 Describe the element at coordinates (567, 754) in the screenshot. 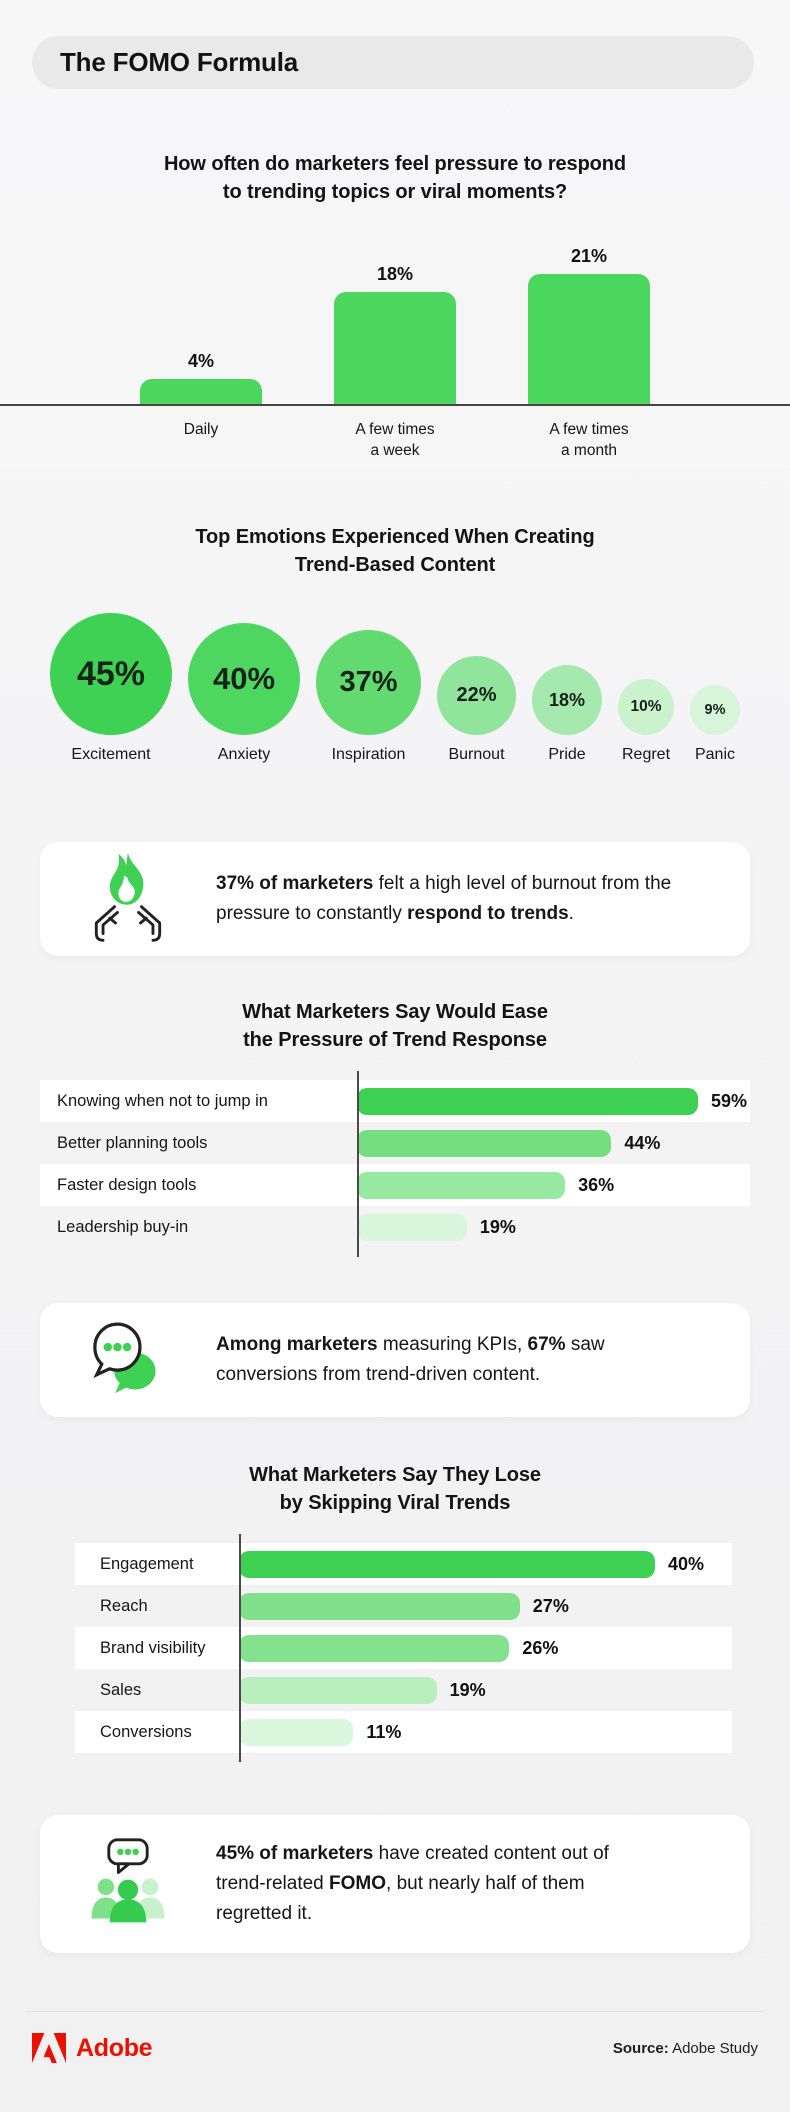

I see `bubble-label: Pride` at that location.